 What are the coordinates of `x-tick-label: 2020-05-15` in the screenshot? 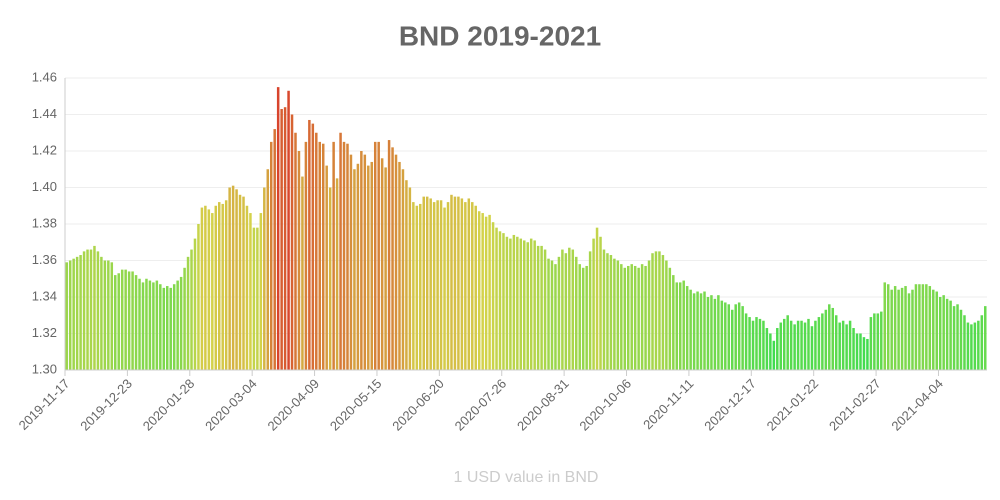 It's located at (356, 405).